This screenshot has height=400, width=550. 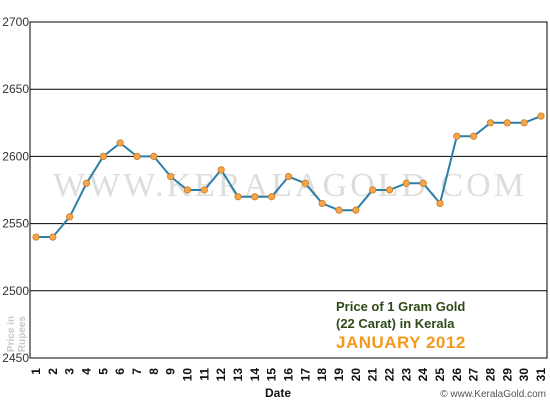 I want to click on y-tick-label: 2450, so click(x=15, y=358).